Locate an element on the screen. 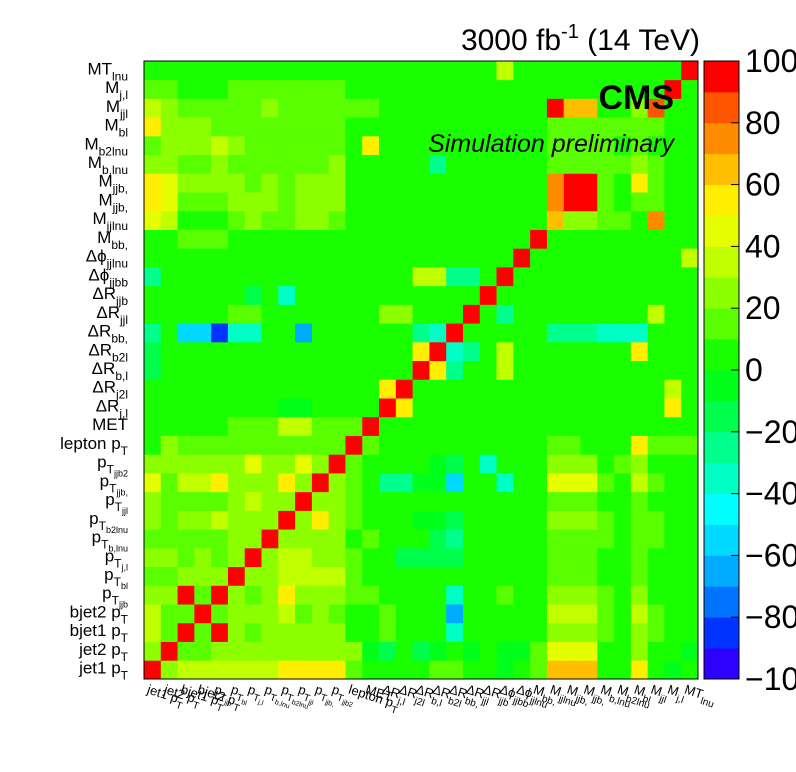 Image resolution: width=796 pixels, height=772 pixels. y-axis-label: Mb2lnu is located at coordinates (106, 146).